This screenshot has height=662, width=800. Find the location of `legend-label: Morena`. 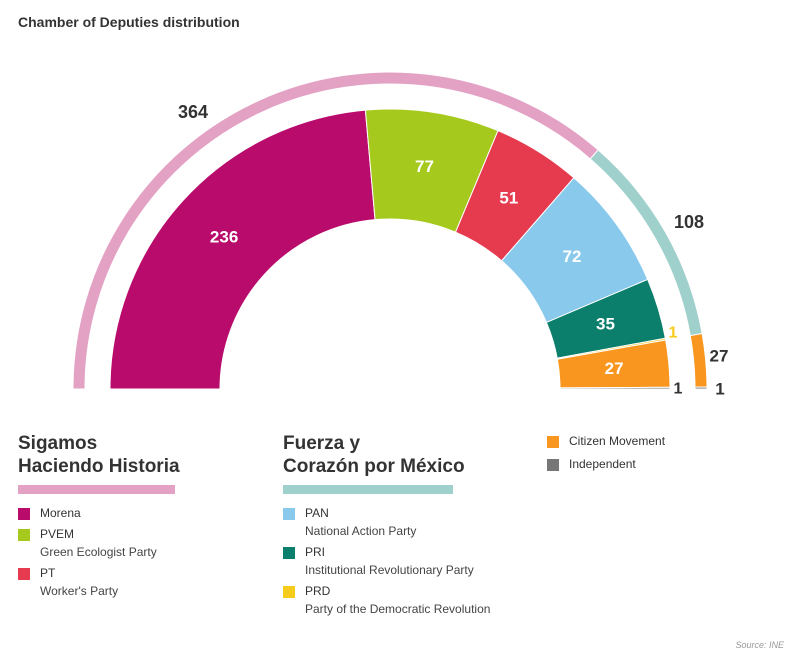

legend-label: Morena is located at coordinates (60, 513).